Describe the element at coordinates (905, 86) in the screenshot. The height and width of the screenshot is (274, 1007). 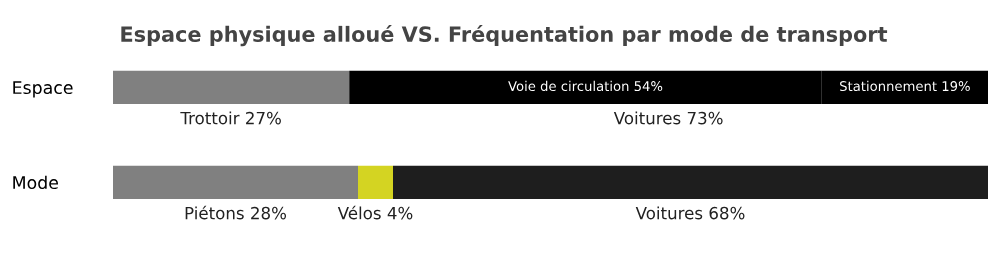
I see `data-label: Stationnement 19%` at that location.